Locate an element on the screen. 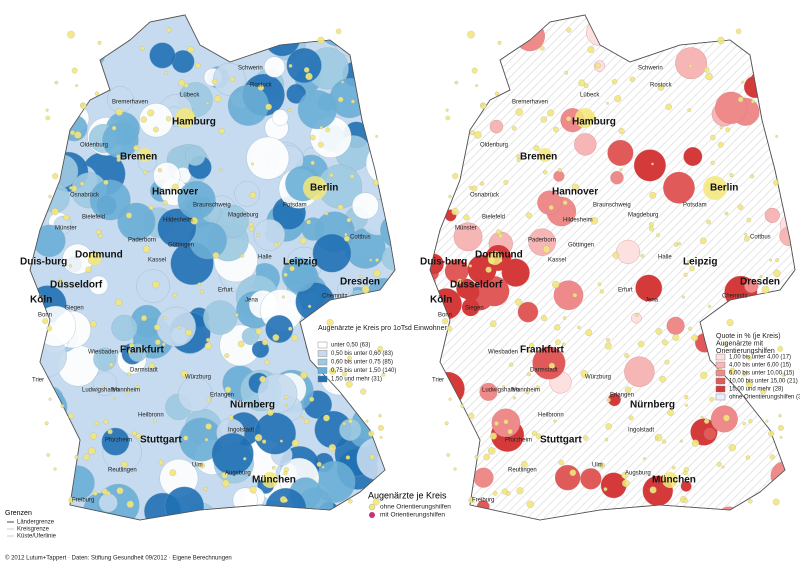 Image resolution: width=800 pixels, height=571 pixels. city-label: Pforzheim is located at coordinates (118, 441).